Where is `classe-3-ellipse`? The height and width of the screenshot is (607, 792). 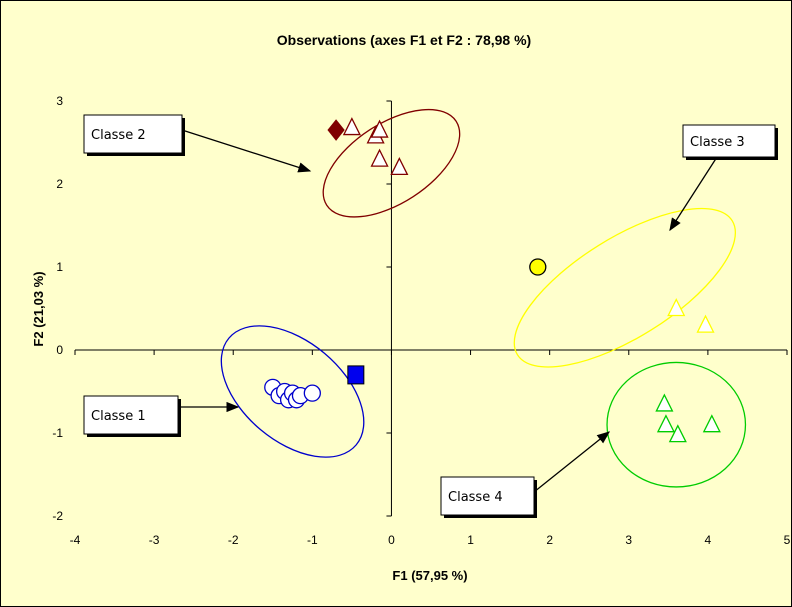
classe-3-ellipse is located at coordinates (625, 287).